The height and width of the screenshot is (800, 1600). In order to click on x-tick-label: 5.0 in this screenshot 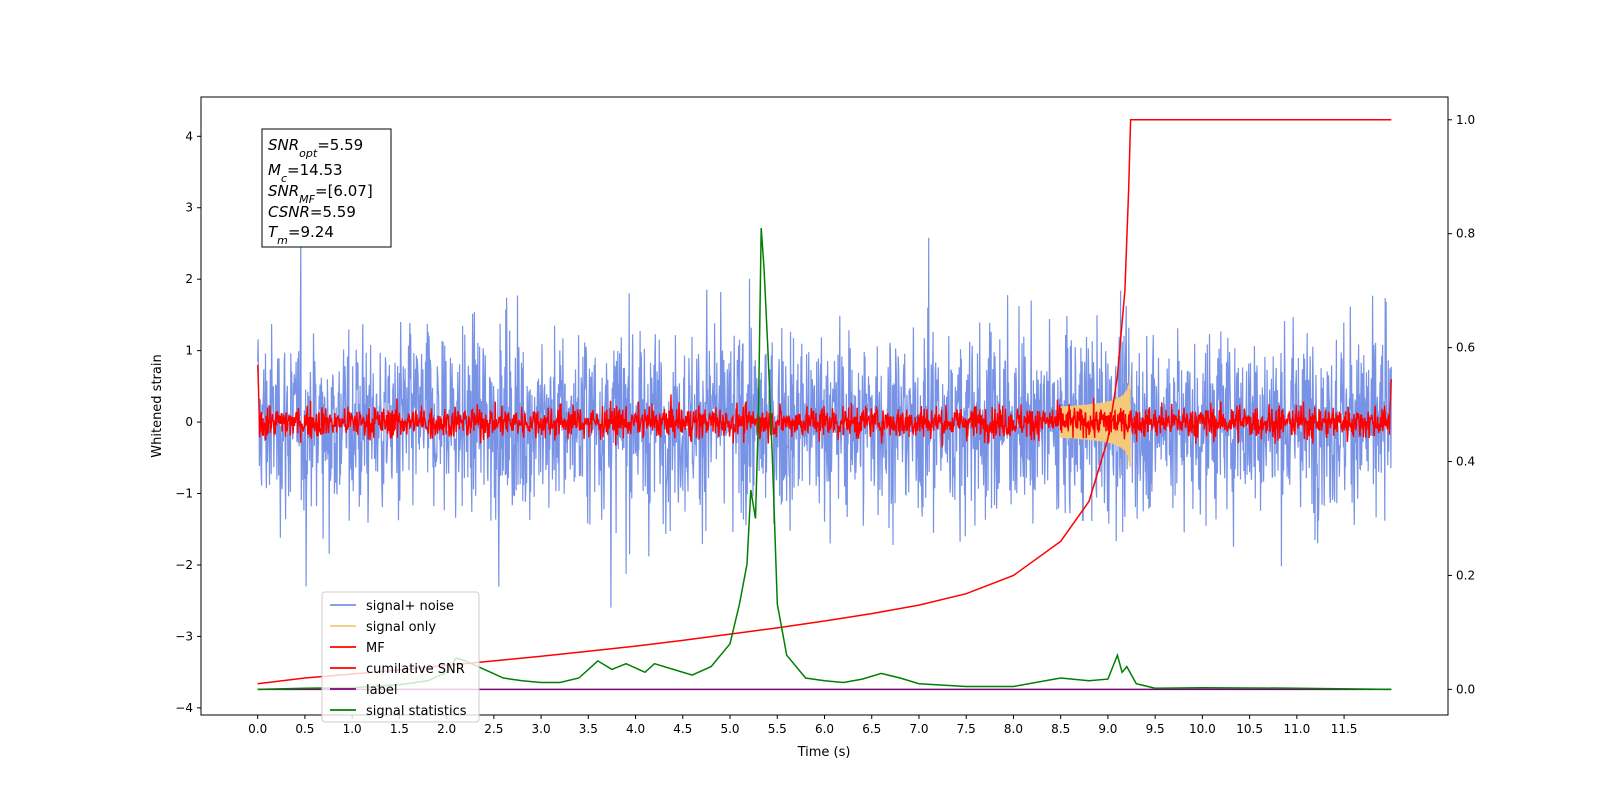, I will do `click(729, 729)`.